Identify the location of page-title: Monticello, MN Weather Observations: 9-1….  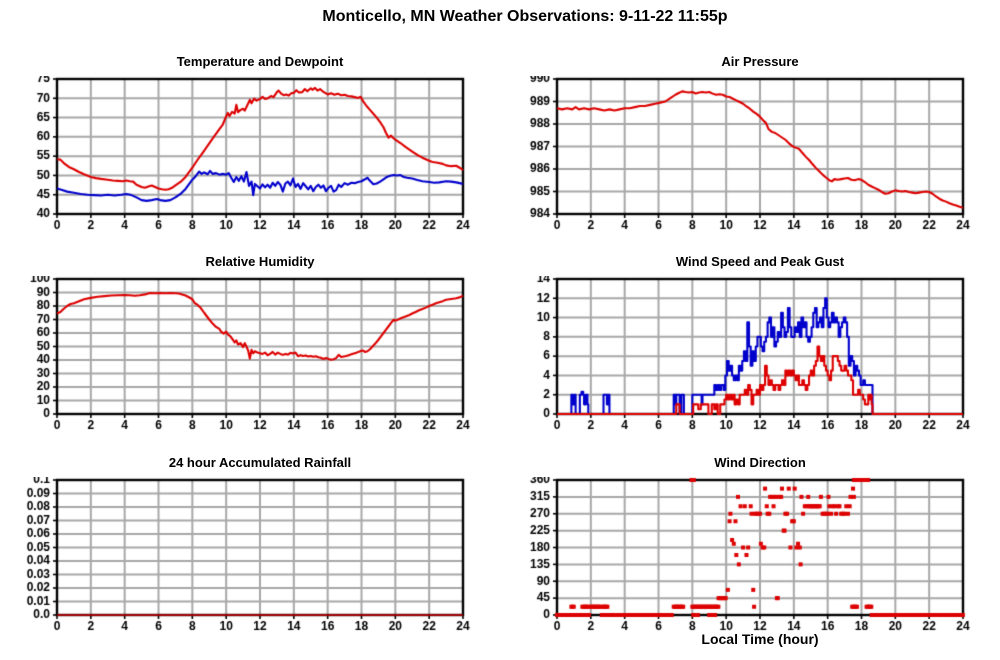
(525, 16).